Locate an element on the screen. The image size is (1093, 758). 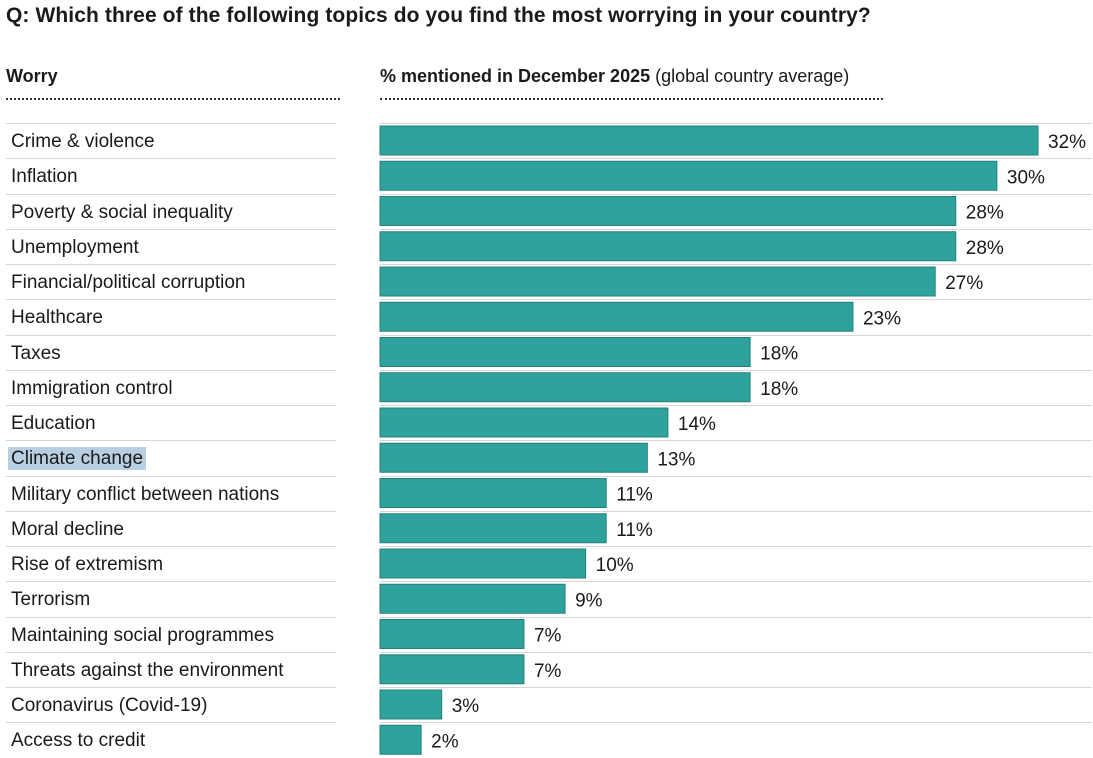
value-label: 9% is located at coordinates (589, 600).